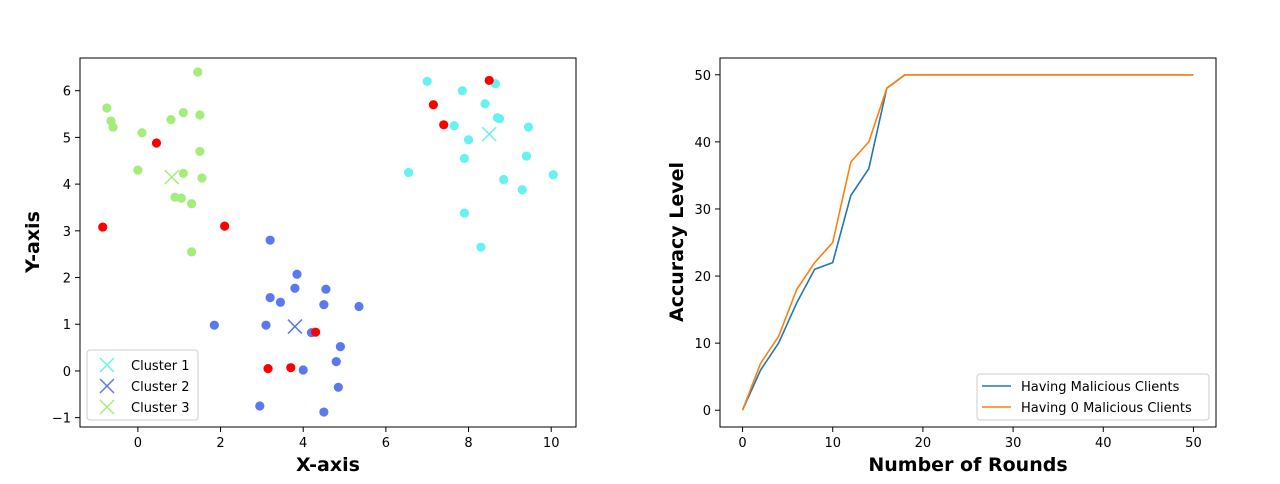 This screenshot has width=1280, height=484. Describe the element at coordinates (1100, 387) in the screenshot. I see `line-legend-label: Having Malicious Clients` at that location.